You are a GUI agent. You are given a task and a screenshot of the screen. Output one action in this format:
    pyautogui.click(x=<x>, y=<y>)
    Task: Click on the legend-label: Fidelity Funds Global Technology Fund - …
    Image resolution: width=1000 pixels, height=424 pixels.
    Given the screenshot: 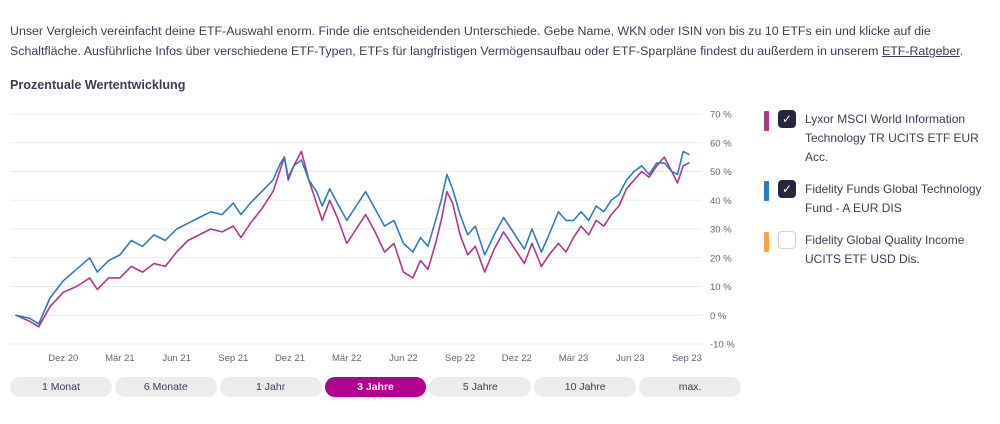 What is the action you would take?
    pyautogui.click(x=893, y=199)
    